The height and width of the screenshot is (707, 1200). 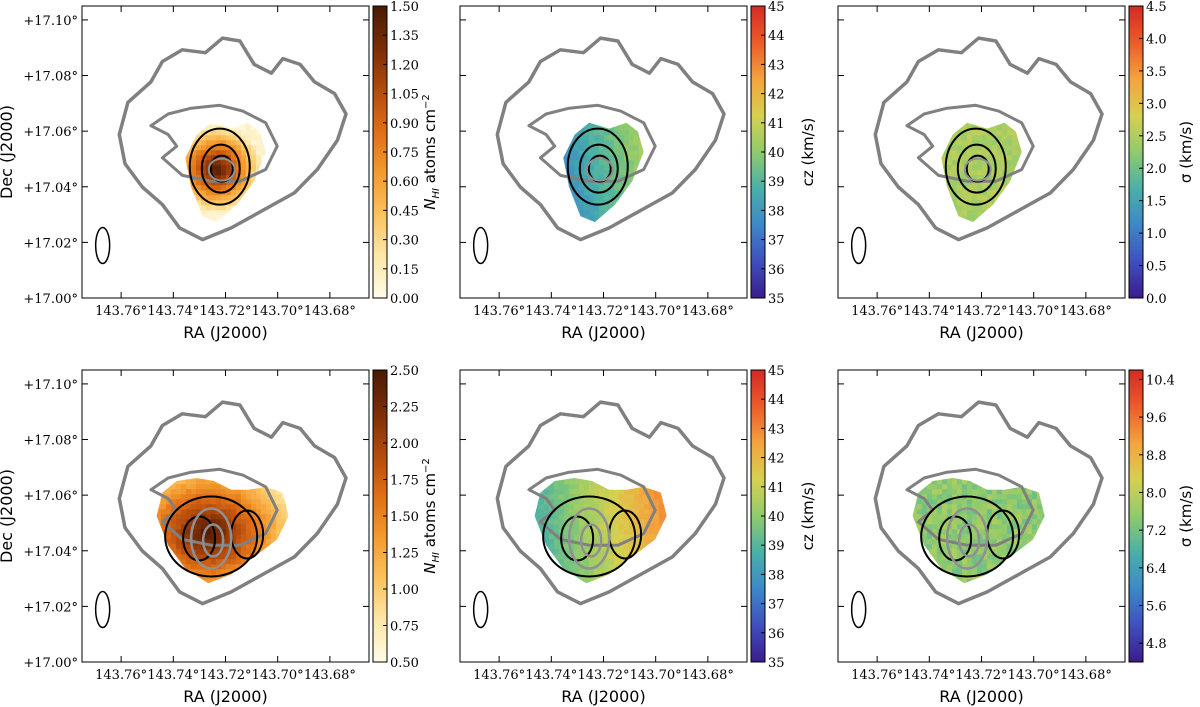 What do you see at coordinates (808, 516) in the screenshot?
I see `colorbar-label: cz (km/s)` at bounding box center [808, 516].